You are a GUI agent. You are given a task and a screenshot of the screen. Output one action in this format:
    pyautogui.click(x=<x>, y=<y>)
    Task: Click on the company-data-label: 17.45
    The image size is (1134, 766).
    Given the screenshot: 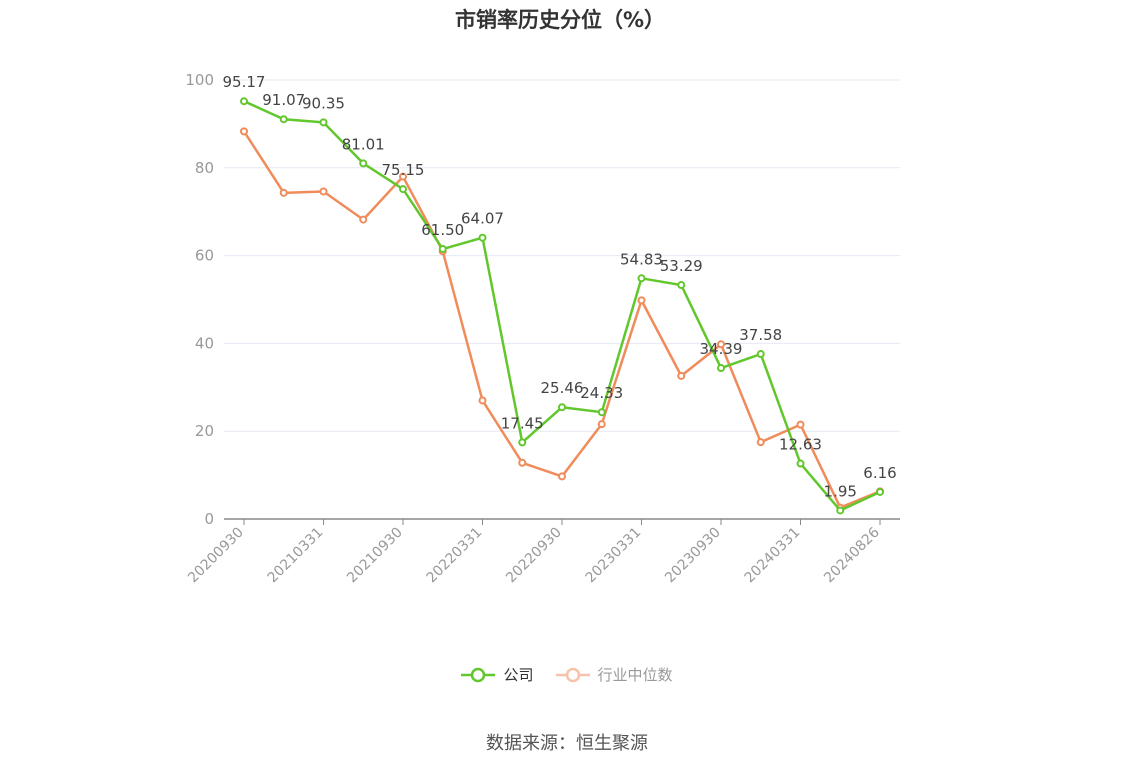 What is the action you would take?
    pyautogui.click(x=522, y=423)
    